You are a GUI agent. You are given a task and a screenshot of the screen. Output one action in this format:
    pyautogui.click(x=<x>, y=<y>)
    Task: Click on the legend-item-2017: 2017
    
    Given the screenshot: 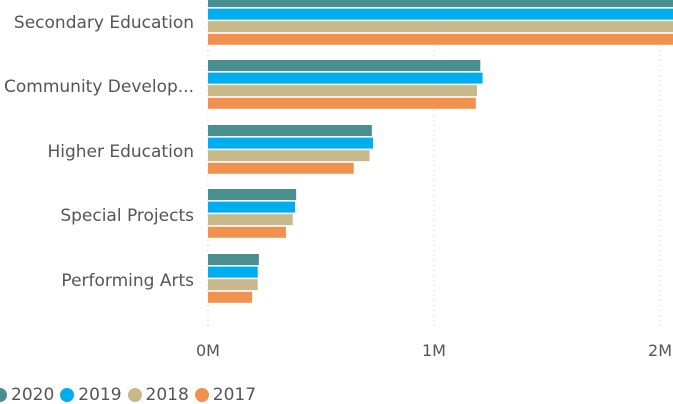 What is the action you would take?
    pyautogui.click(x=225, y=394)
    